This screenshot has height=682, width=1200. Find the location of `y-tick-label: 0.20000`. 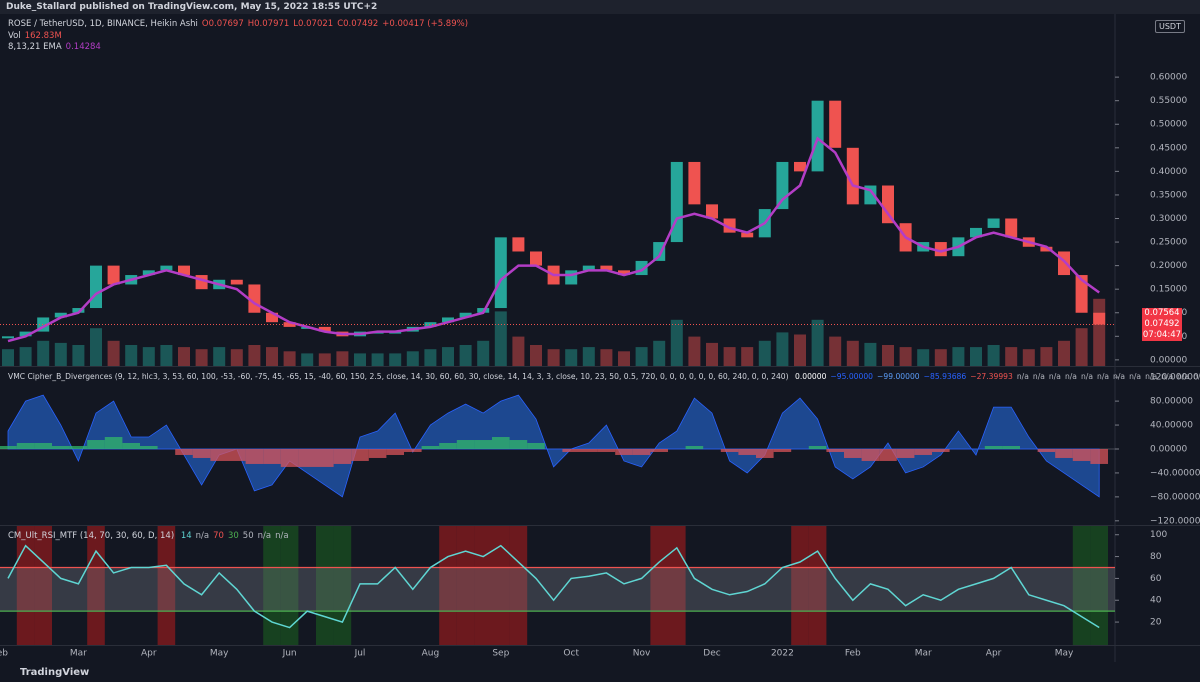

y-tick-label: 0.20000 is located at coordinates (1168, 266).